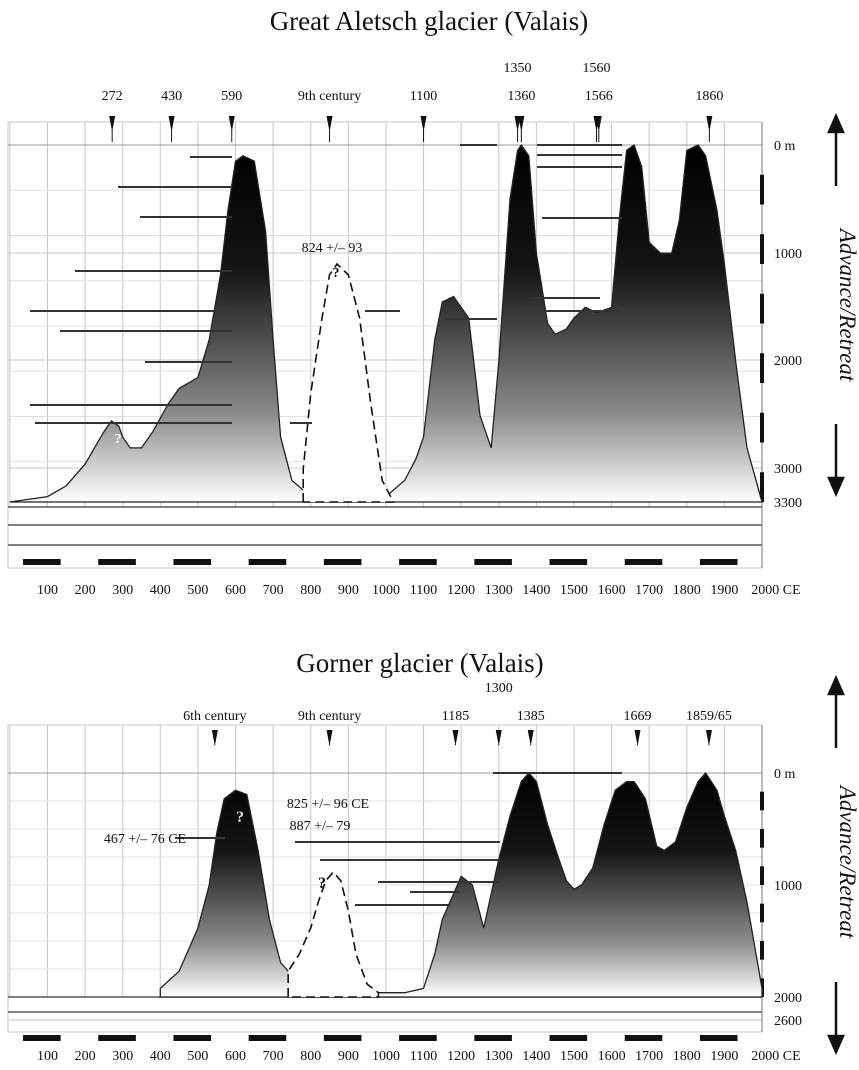  I want to click on x-tick-label: 900, so click(348, 1056).